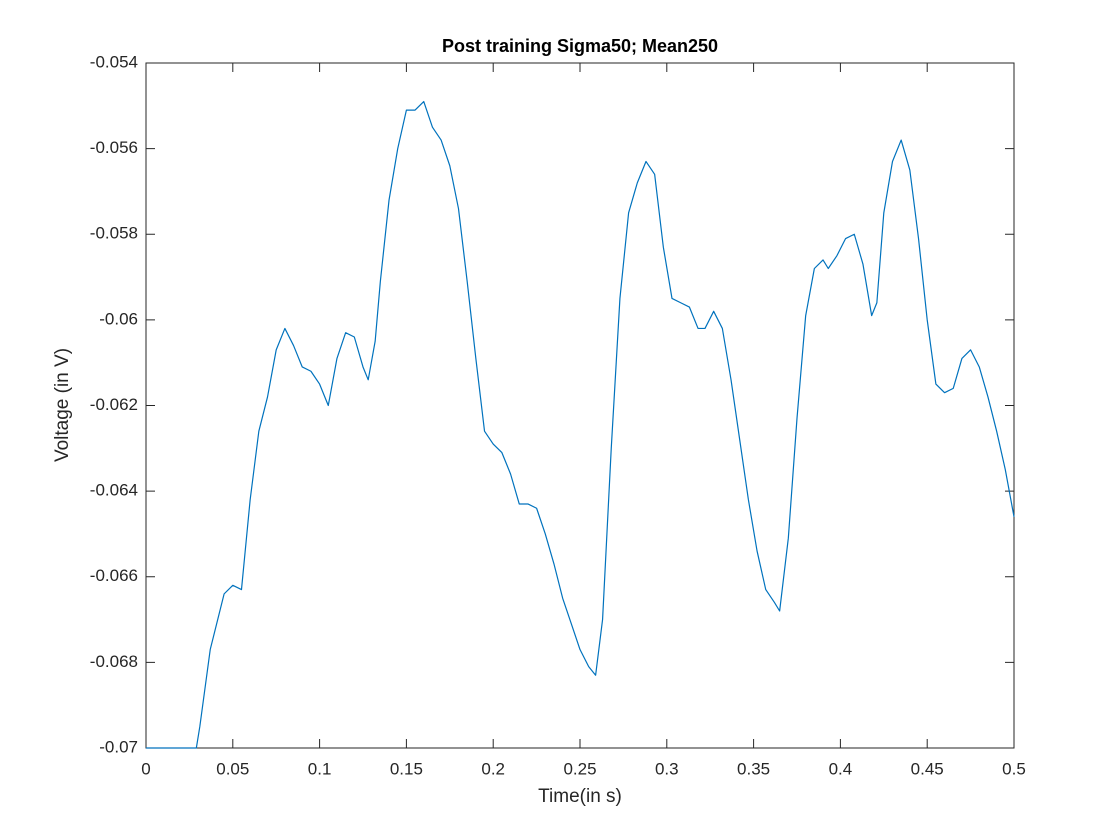  Describe the element at coordinates (320, 768) in the screenshot. I see `x-tick-label: 0.1` at that location.